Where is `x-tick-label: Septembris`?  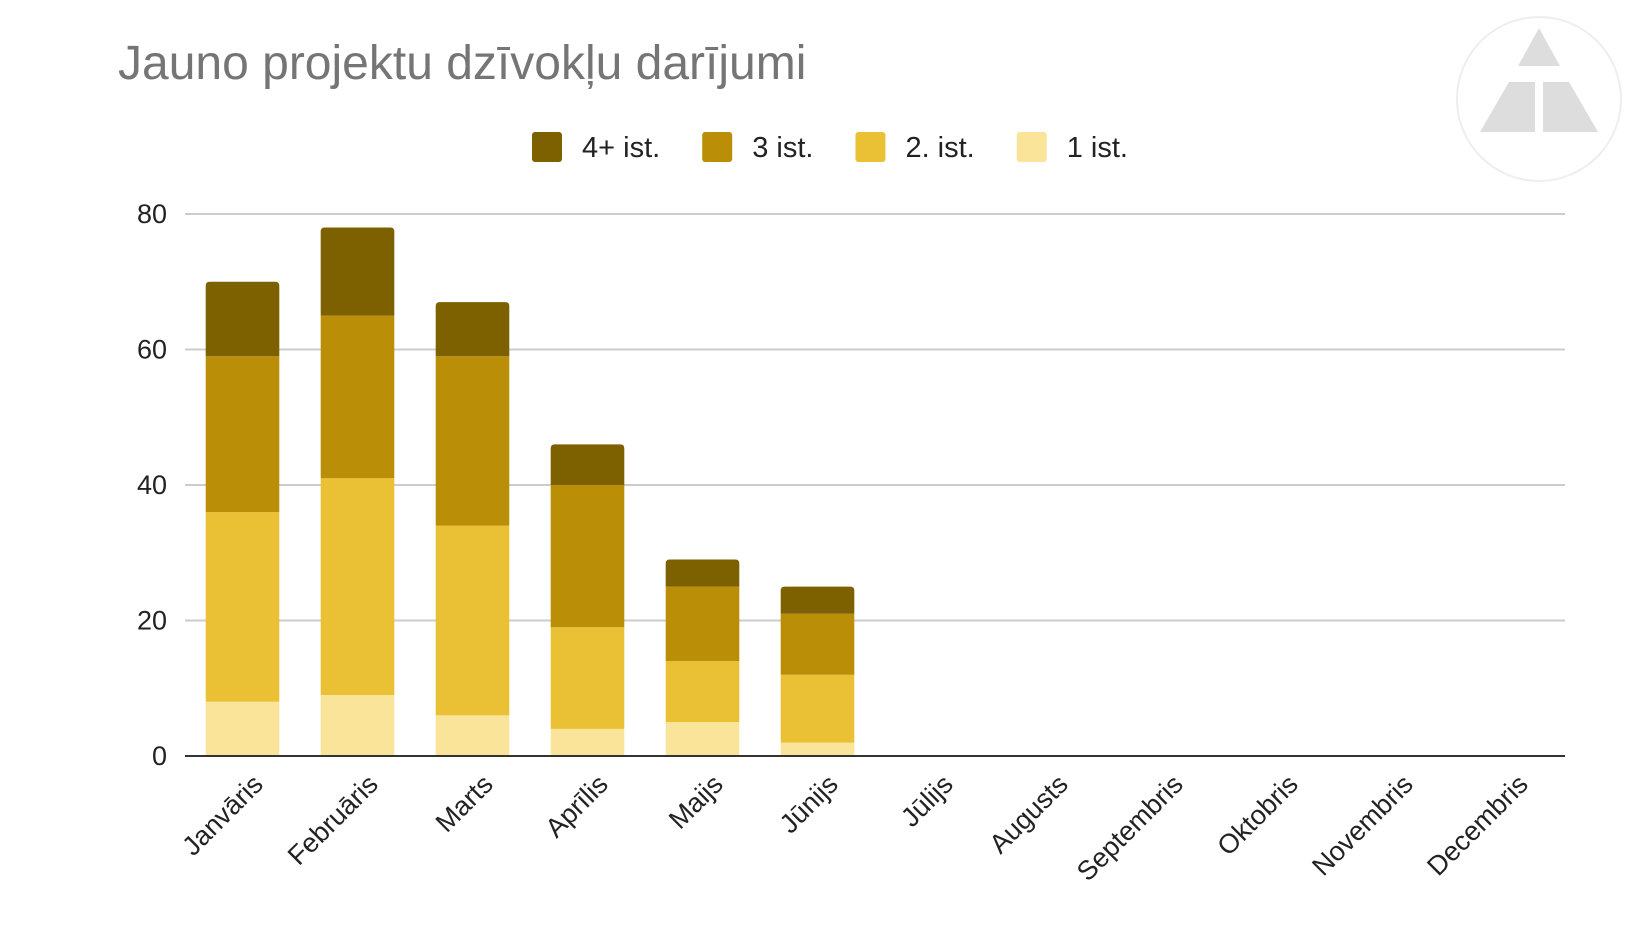 x-tick-label: Septembris is located at coordinates (1130, 828).